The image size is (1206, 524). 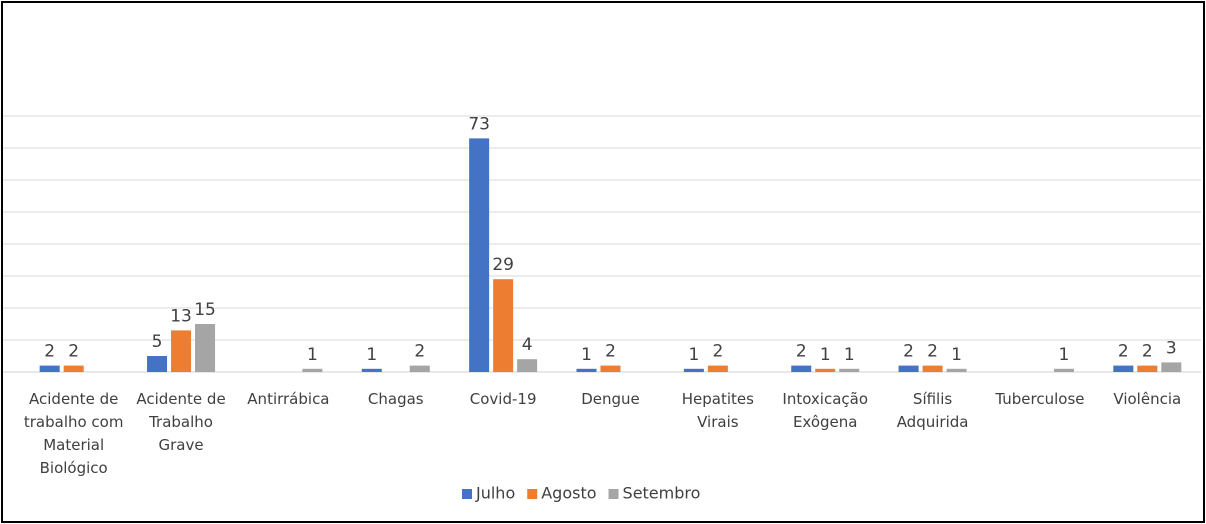 What do you see at coordinates (527, 345) in the screenshot?
I see `data-label: 4` at bounding box center [527, 345].